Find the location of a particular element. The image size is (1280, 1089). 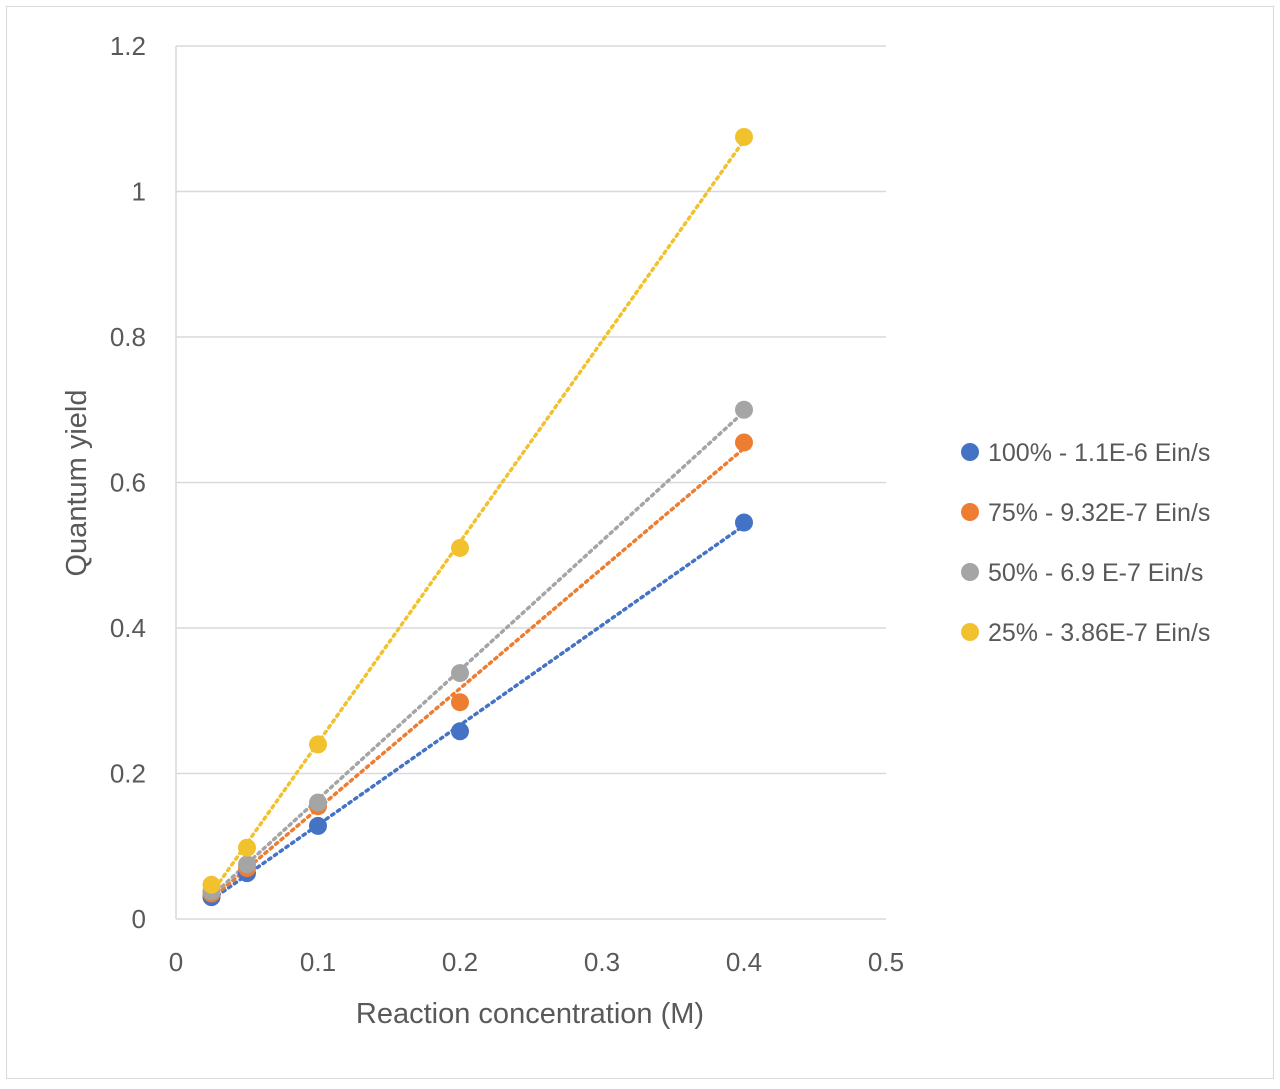

legend-label: 25% - 3.86E-7 Ein/s is located at coordinates (1099, 633).